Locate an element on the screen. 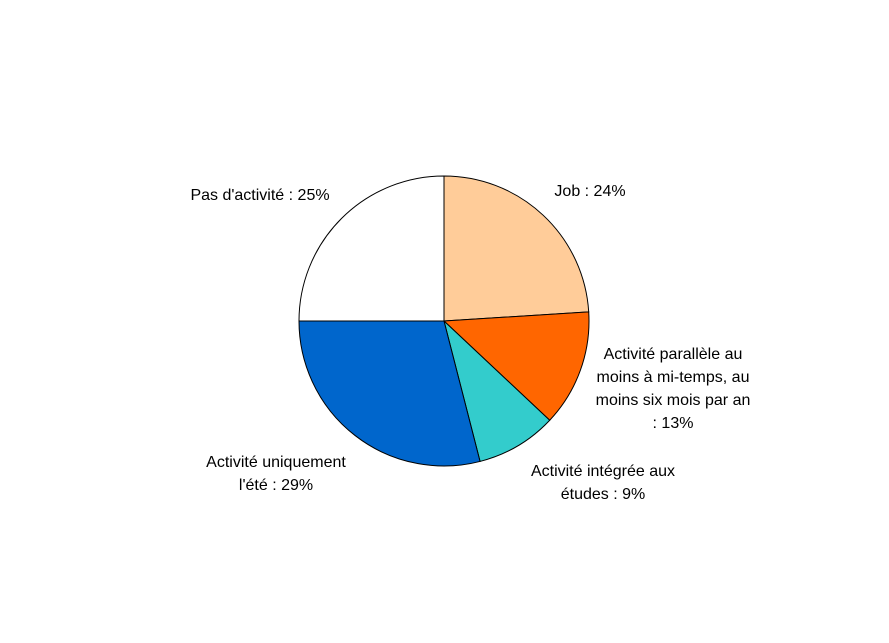  pie-slice-label-2: Activité intégrée aux études : 9% is located at coordinates (603, 483).